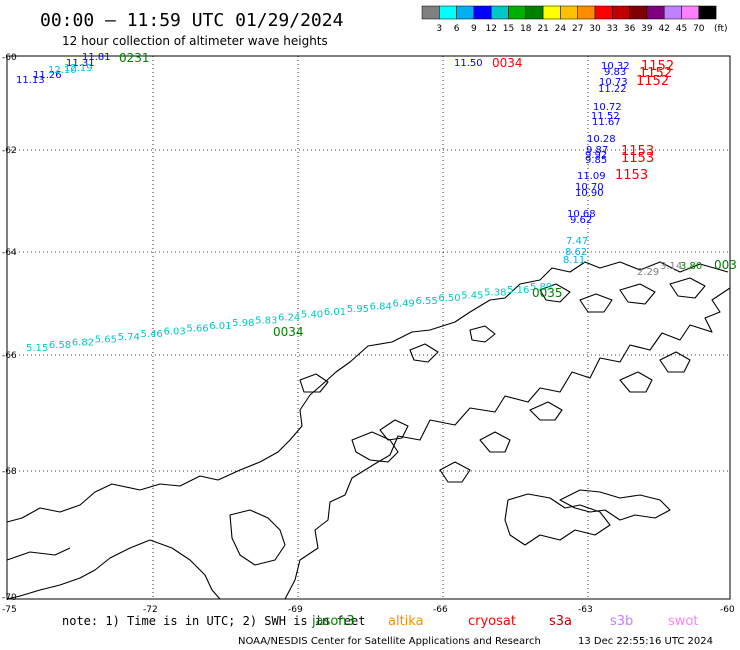 This screenshot has width=740, height=650. Describe the element at coordinates (591, 176) in the screenshot. I see `track-value: 11.09` at that location.